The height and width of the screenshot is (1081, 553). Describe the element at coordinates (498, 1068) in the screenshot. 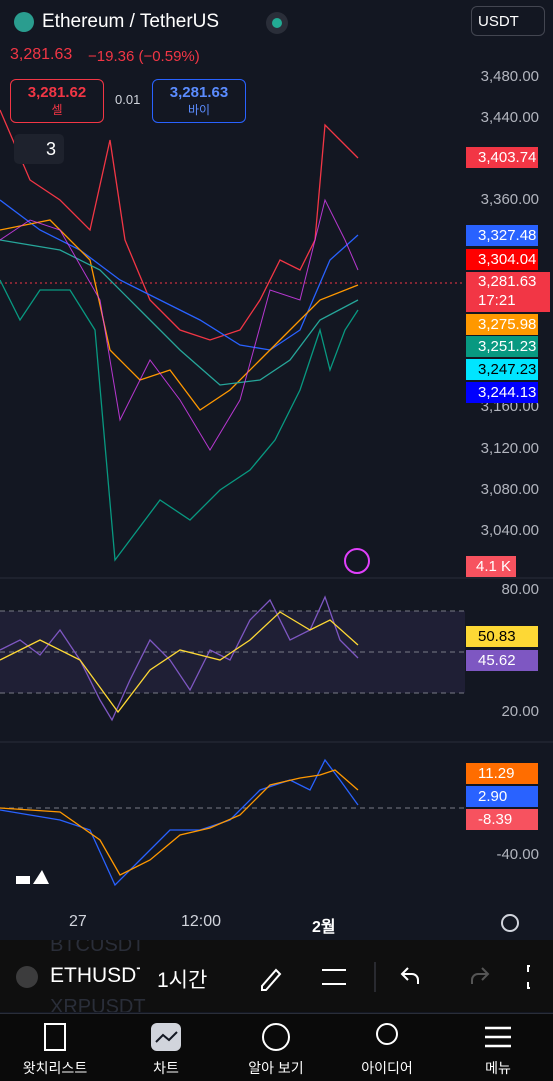

I see `nav-label: 메뉴` at that location.